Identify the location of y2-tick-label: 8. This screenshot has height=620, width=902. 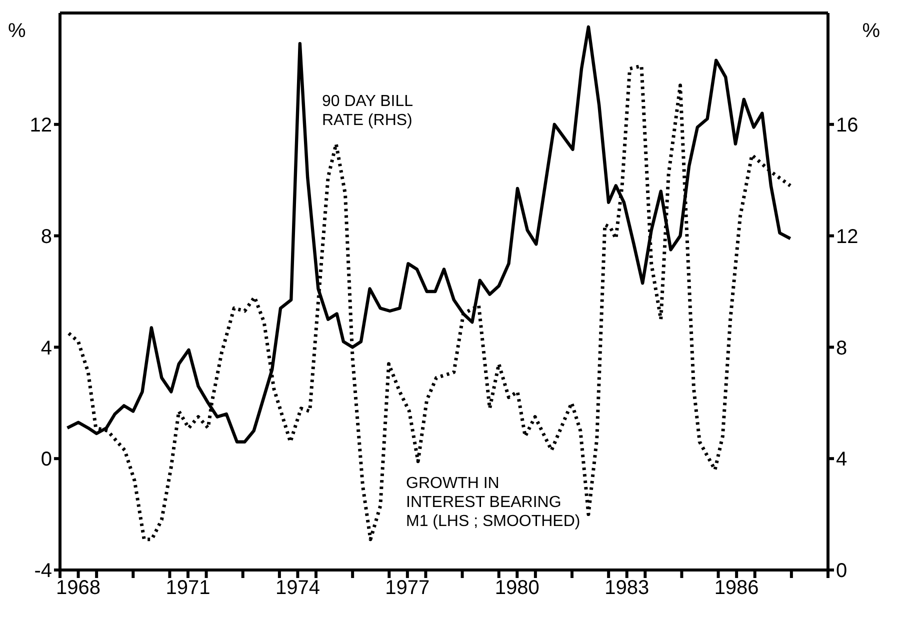
(842, 348).